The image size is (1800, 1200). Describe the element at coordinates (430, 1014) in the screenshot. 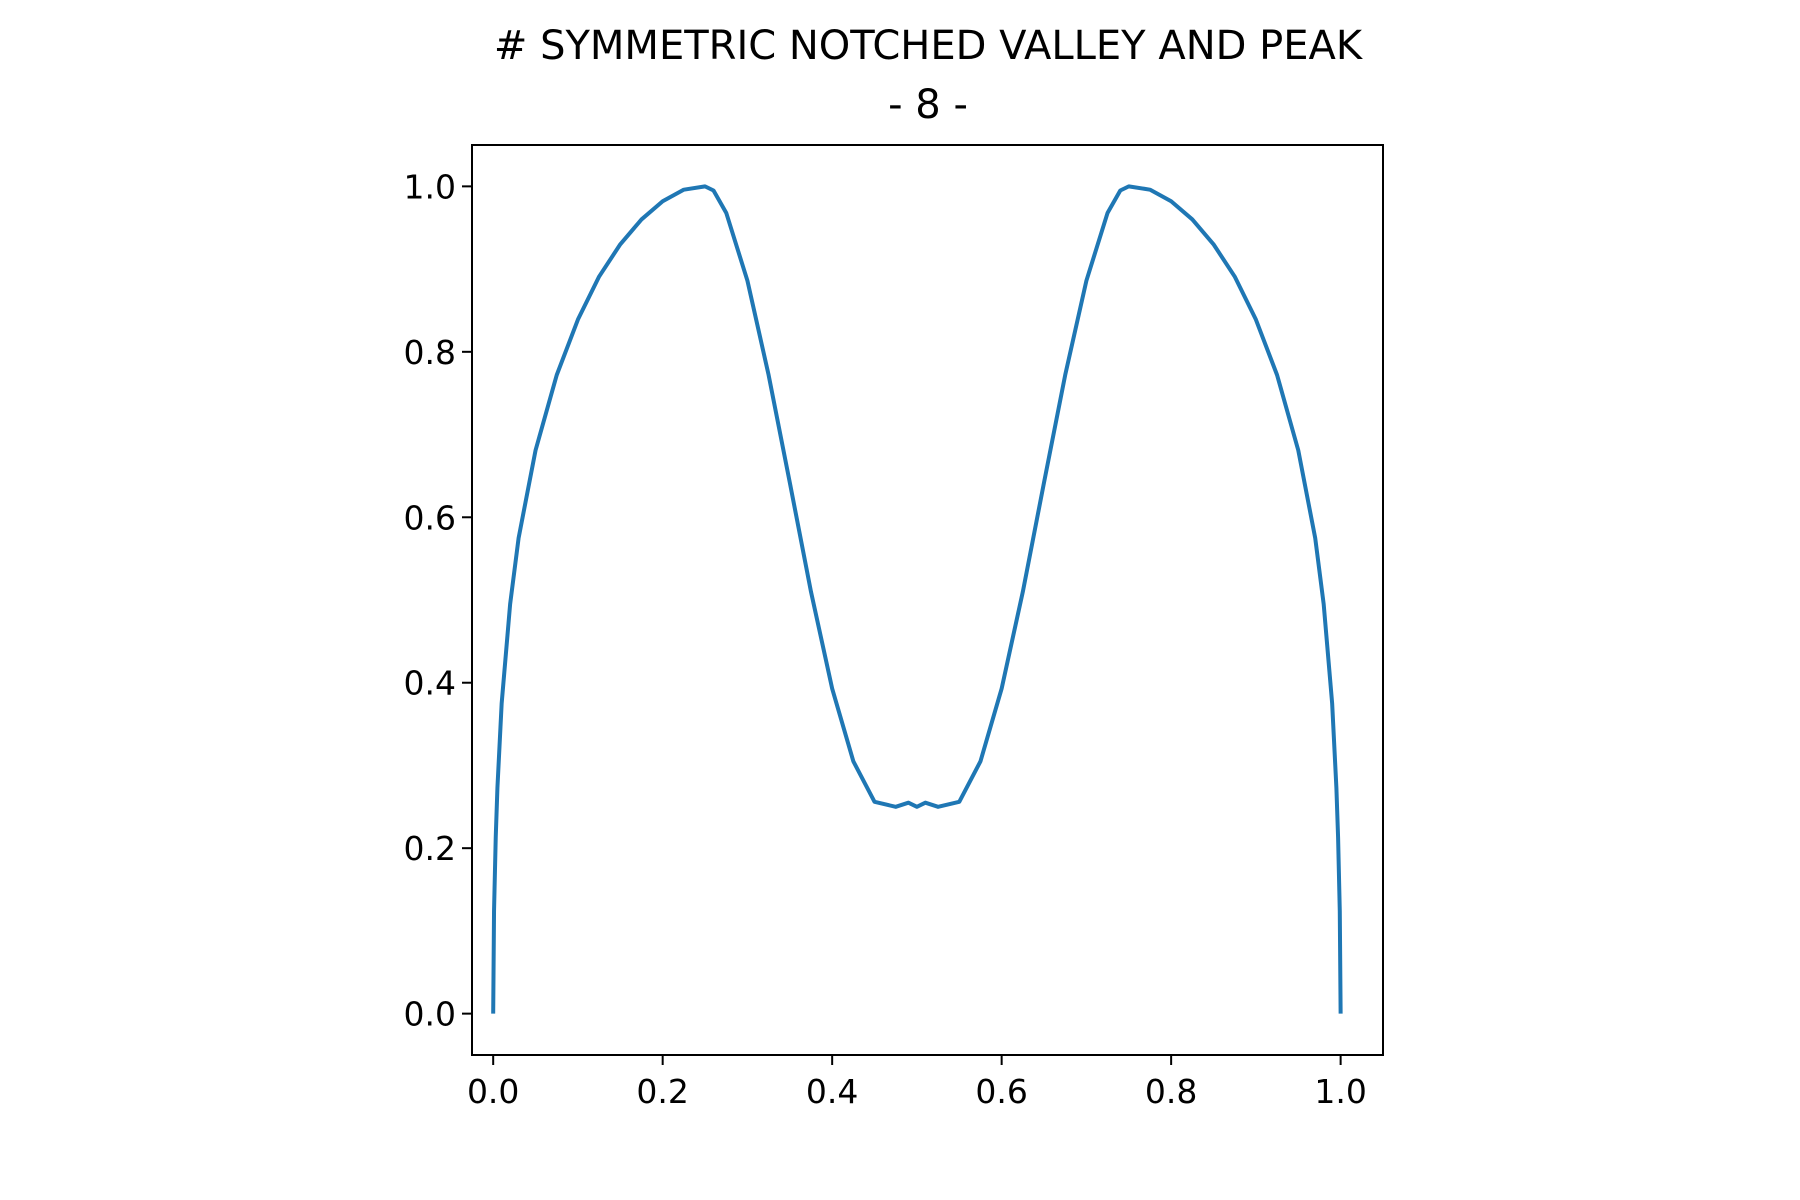

I see `y-tick-label: 0.0` at that location.